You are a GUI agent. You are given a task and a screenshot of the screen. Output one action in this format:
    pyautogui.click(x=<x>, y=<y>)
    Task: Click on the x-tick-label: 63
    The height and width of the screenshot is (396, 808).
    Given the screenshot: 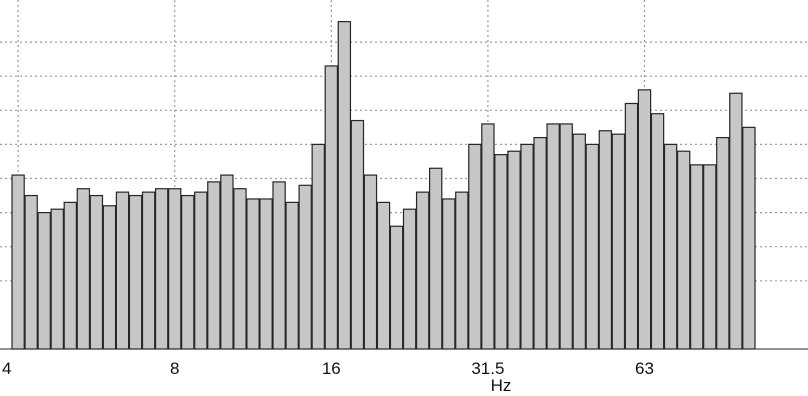 What is the action you would take?
    pyautogui.click(x=644, y=368)
    